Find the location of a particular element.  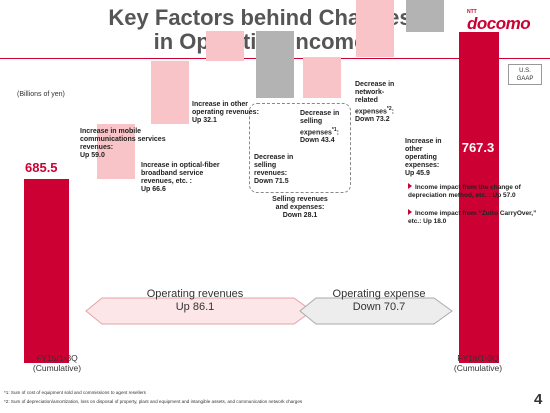

group-label: Selling revenues and expenses: Down 28.1 is located at coordinates (300, 207).